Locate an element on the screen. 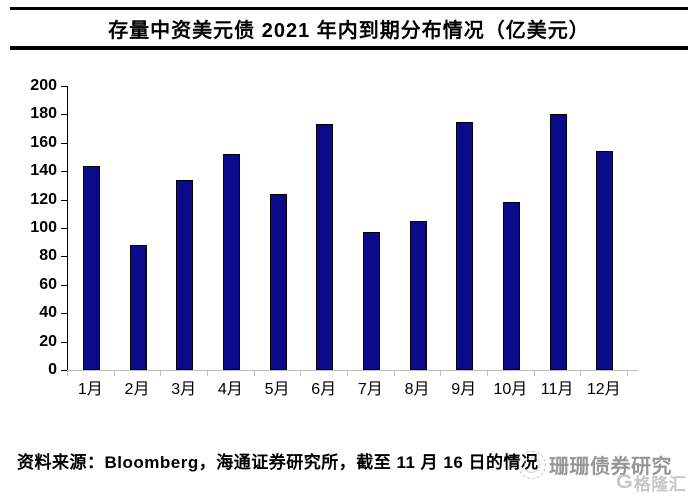 This screenshot has width=700, height=498. bar-11月 is located at coordinates (558, 242).